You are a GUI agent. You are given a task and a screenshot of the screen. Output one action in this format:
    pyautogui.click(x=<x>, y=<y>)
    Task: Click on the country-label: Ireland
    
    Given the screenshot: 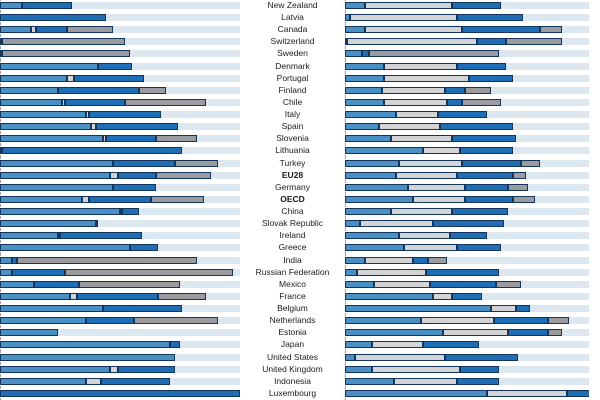 What is the action you would take?
    pyautogui.click(x=292, y=235)
    